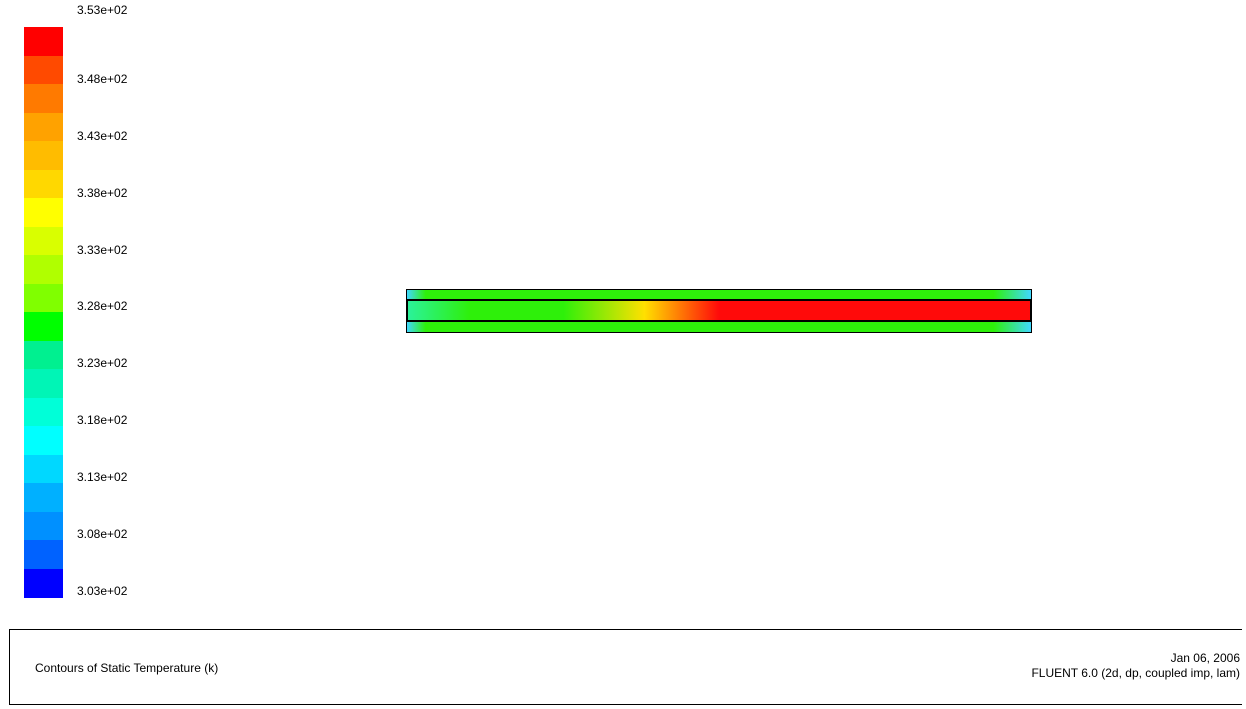 The height and width of the screenshot is (709, 1246). I want to click on colorbar-label: 3.33e+02, so click(102, 250).